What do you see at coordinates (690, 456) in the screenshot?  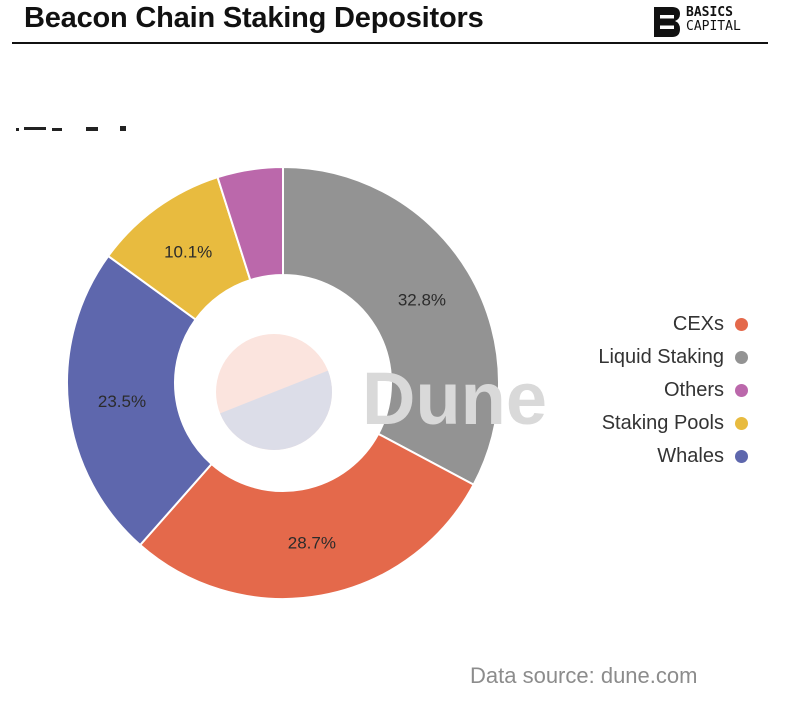 I see `legend-label: Whales` at bounding box center [690, 456].